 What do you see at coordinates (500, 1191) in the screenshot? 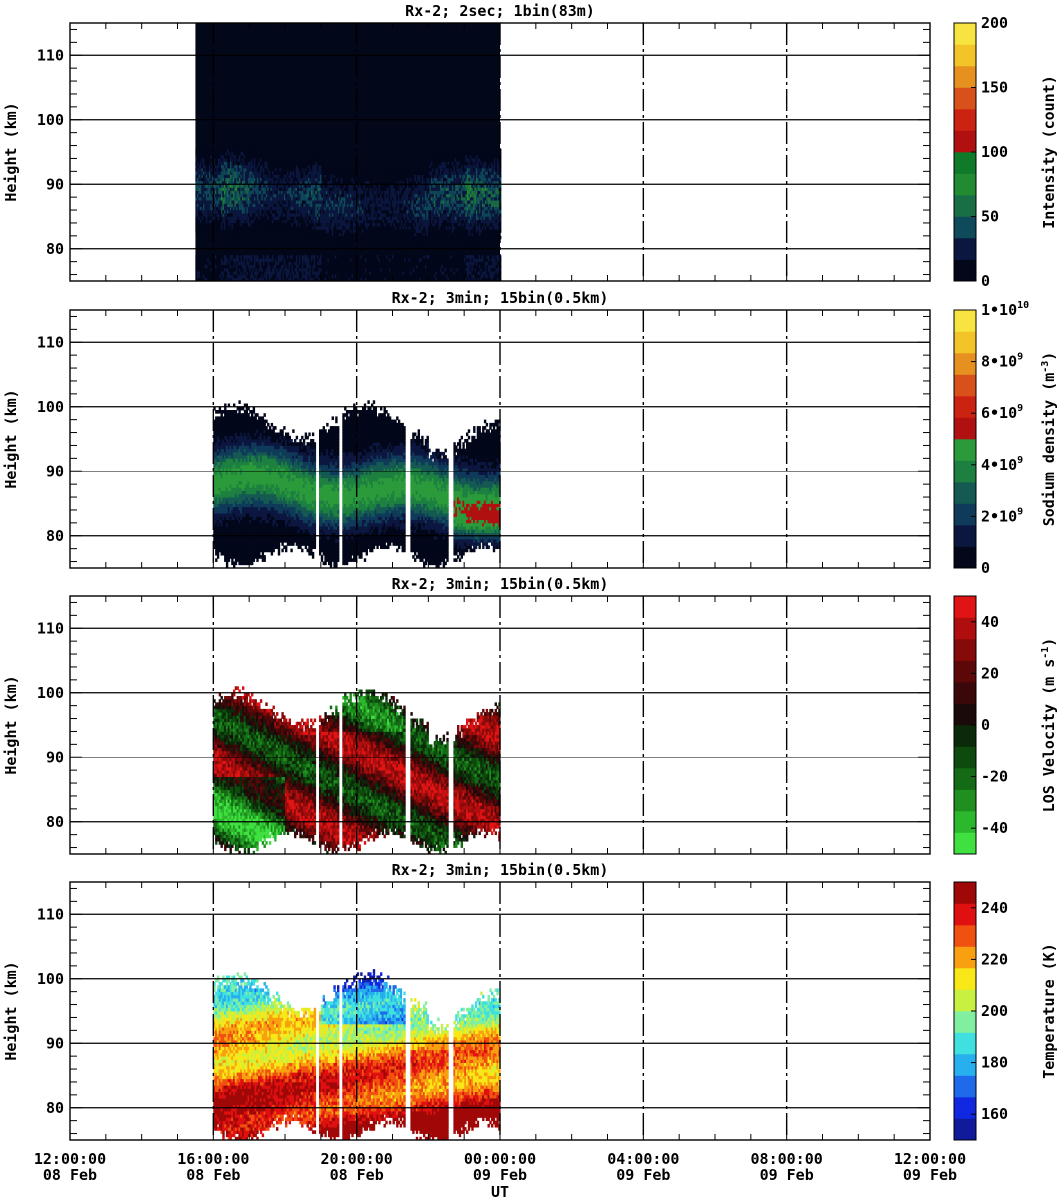
I see `x-axis-label: UT` at bounding box center [500, 1191].